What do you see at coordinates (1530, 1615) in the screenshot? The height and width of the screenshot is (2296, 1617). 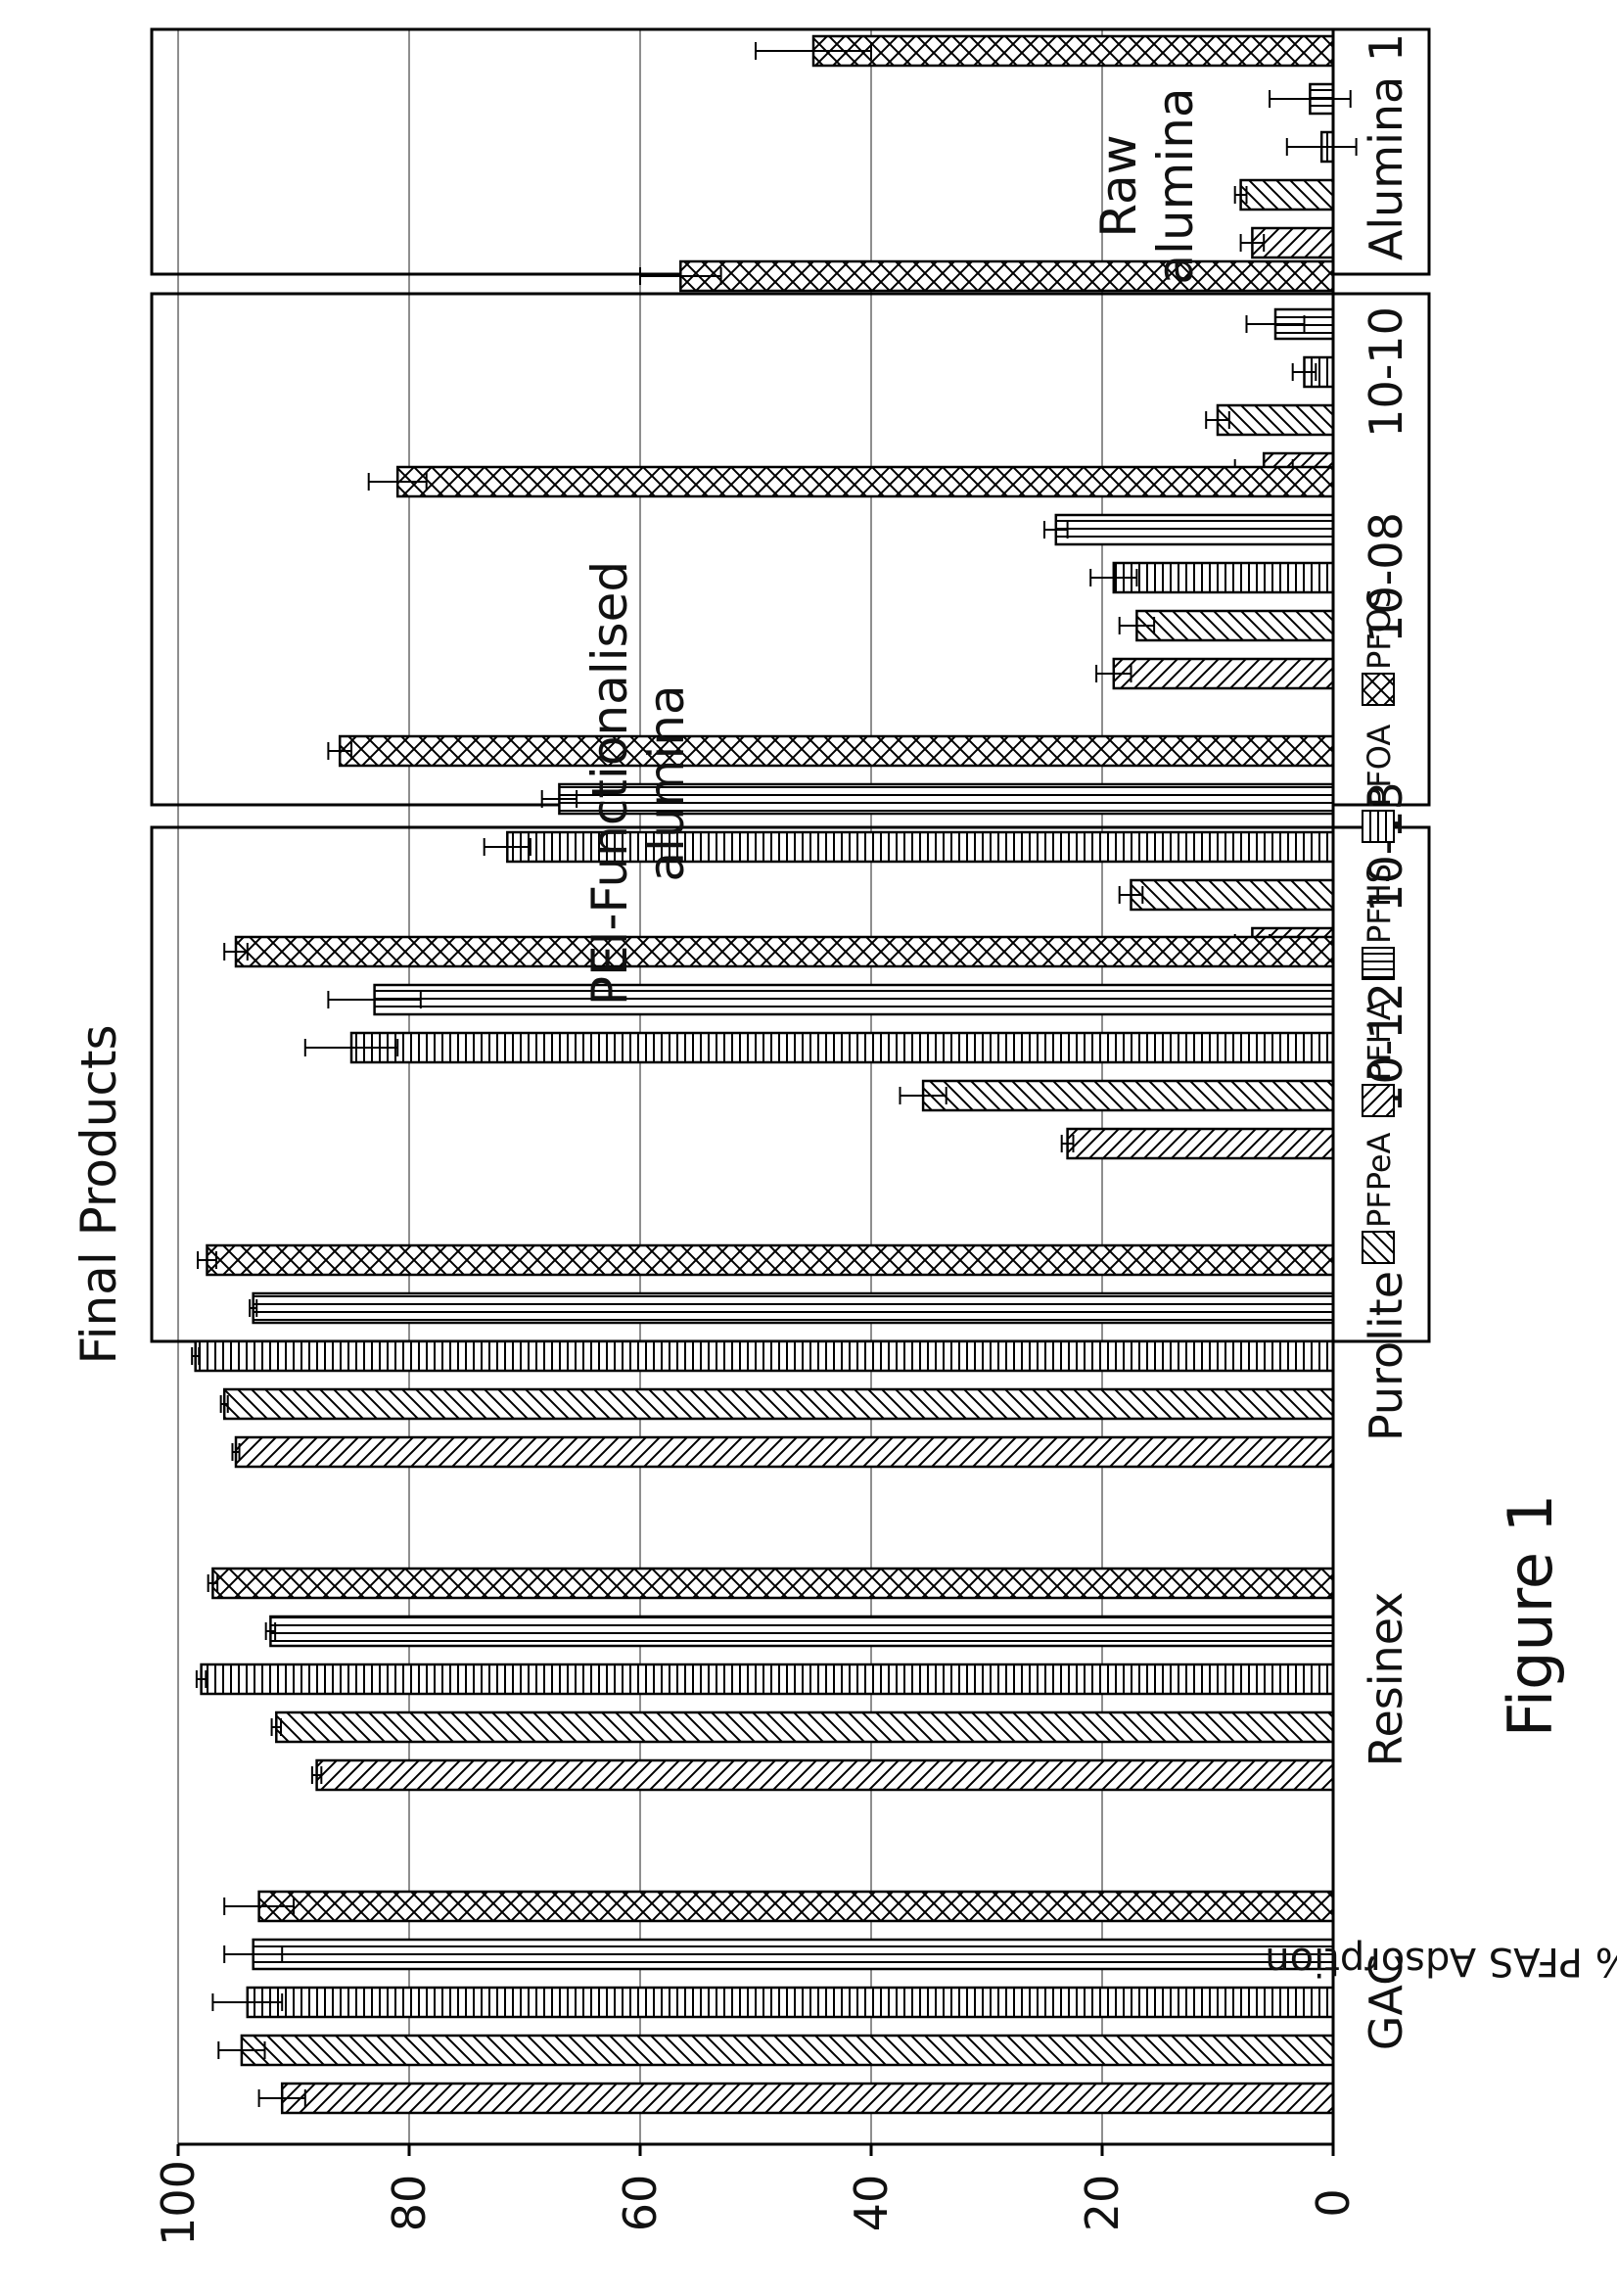 I see `figure-caption: Figure 1` at bounding box center [1530, 1615].